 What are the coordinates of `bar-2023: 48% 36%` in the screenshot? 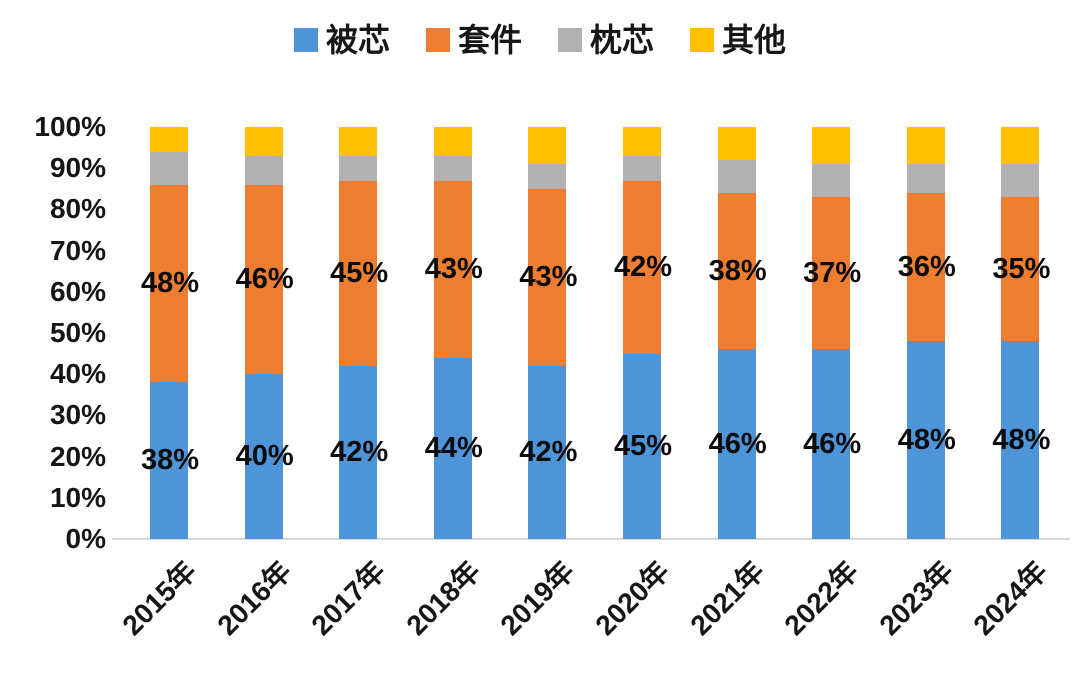 It's located at (927, 333).